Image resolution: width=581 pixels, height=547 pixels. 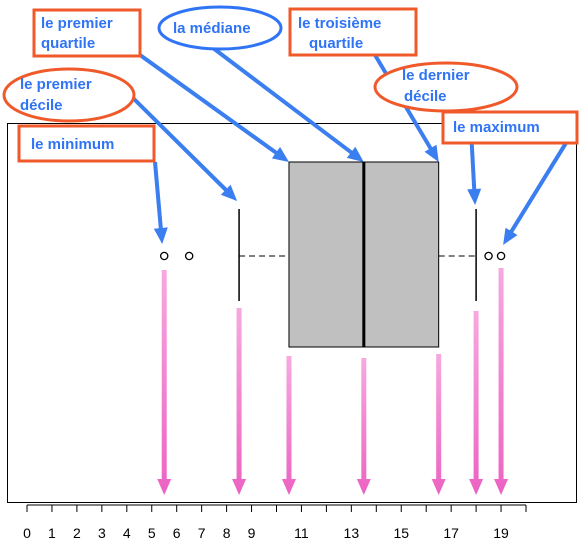 I want to click on label-minimum: le minimum, so click(x=86, y=143).